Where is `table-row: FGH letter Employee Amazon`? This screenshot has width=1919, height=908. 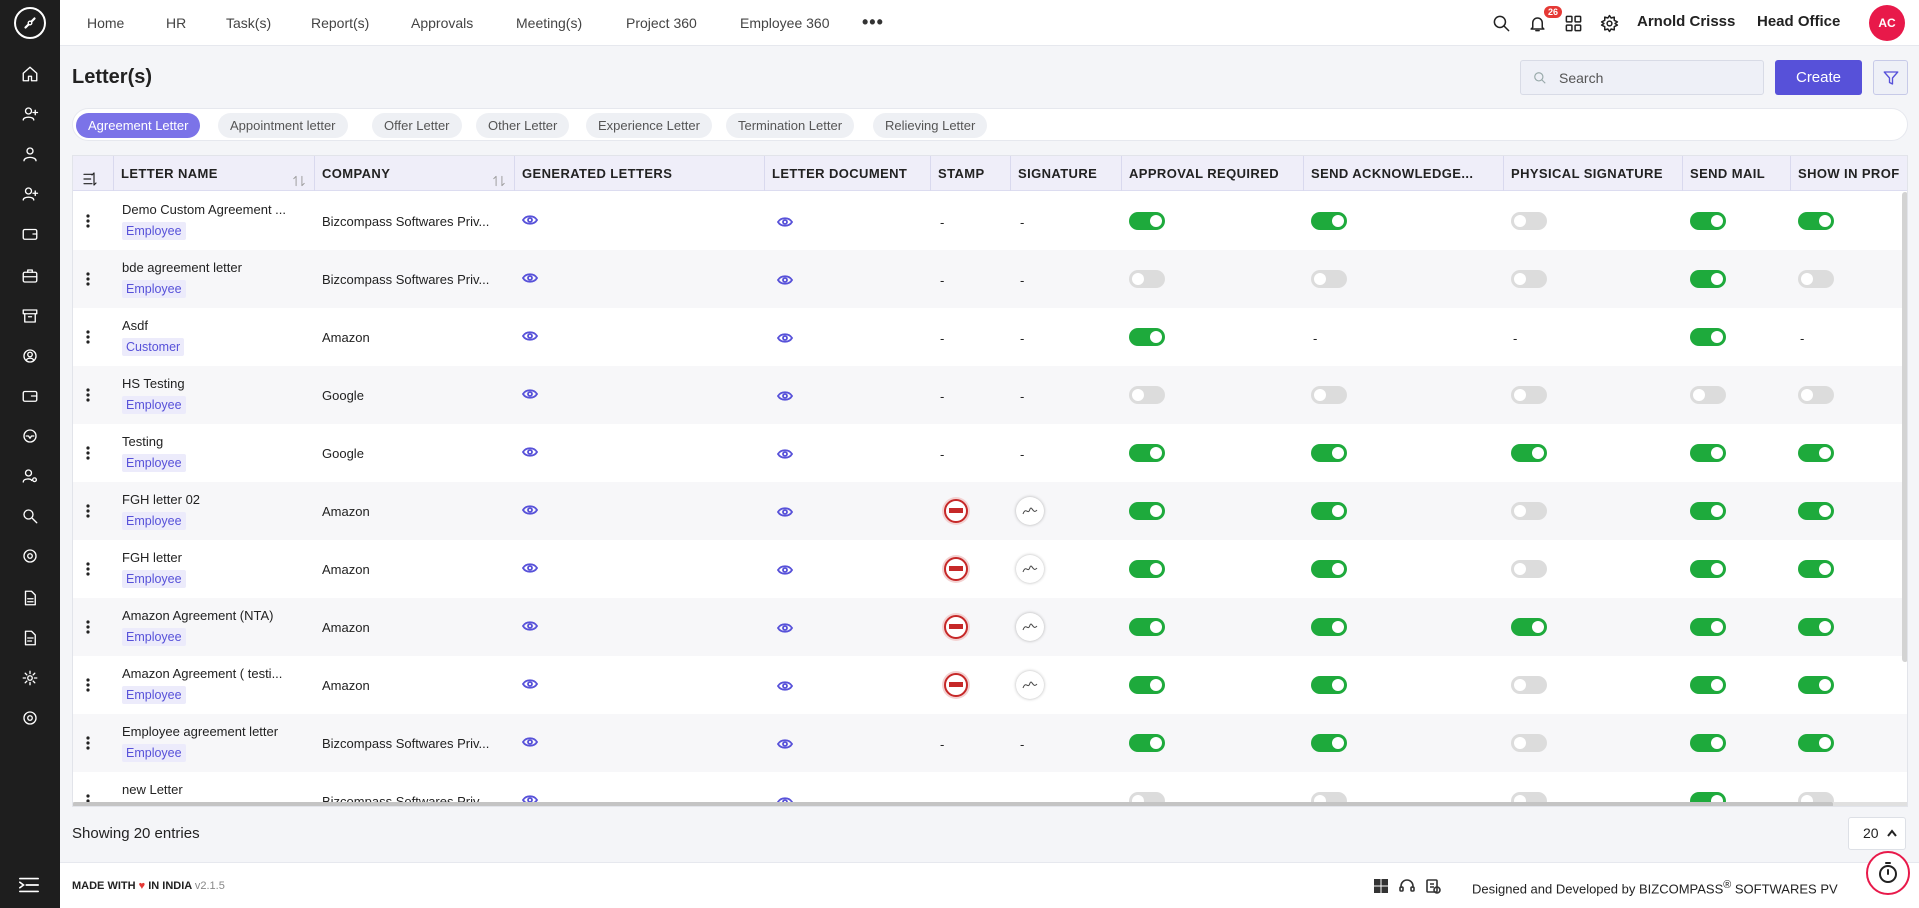 table-row: FGH letter Employee Amazon is located at coordinates (990, 569).